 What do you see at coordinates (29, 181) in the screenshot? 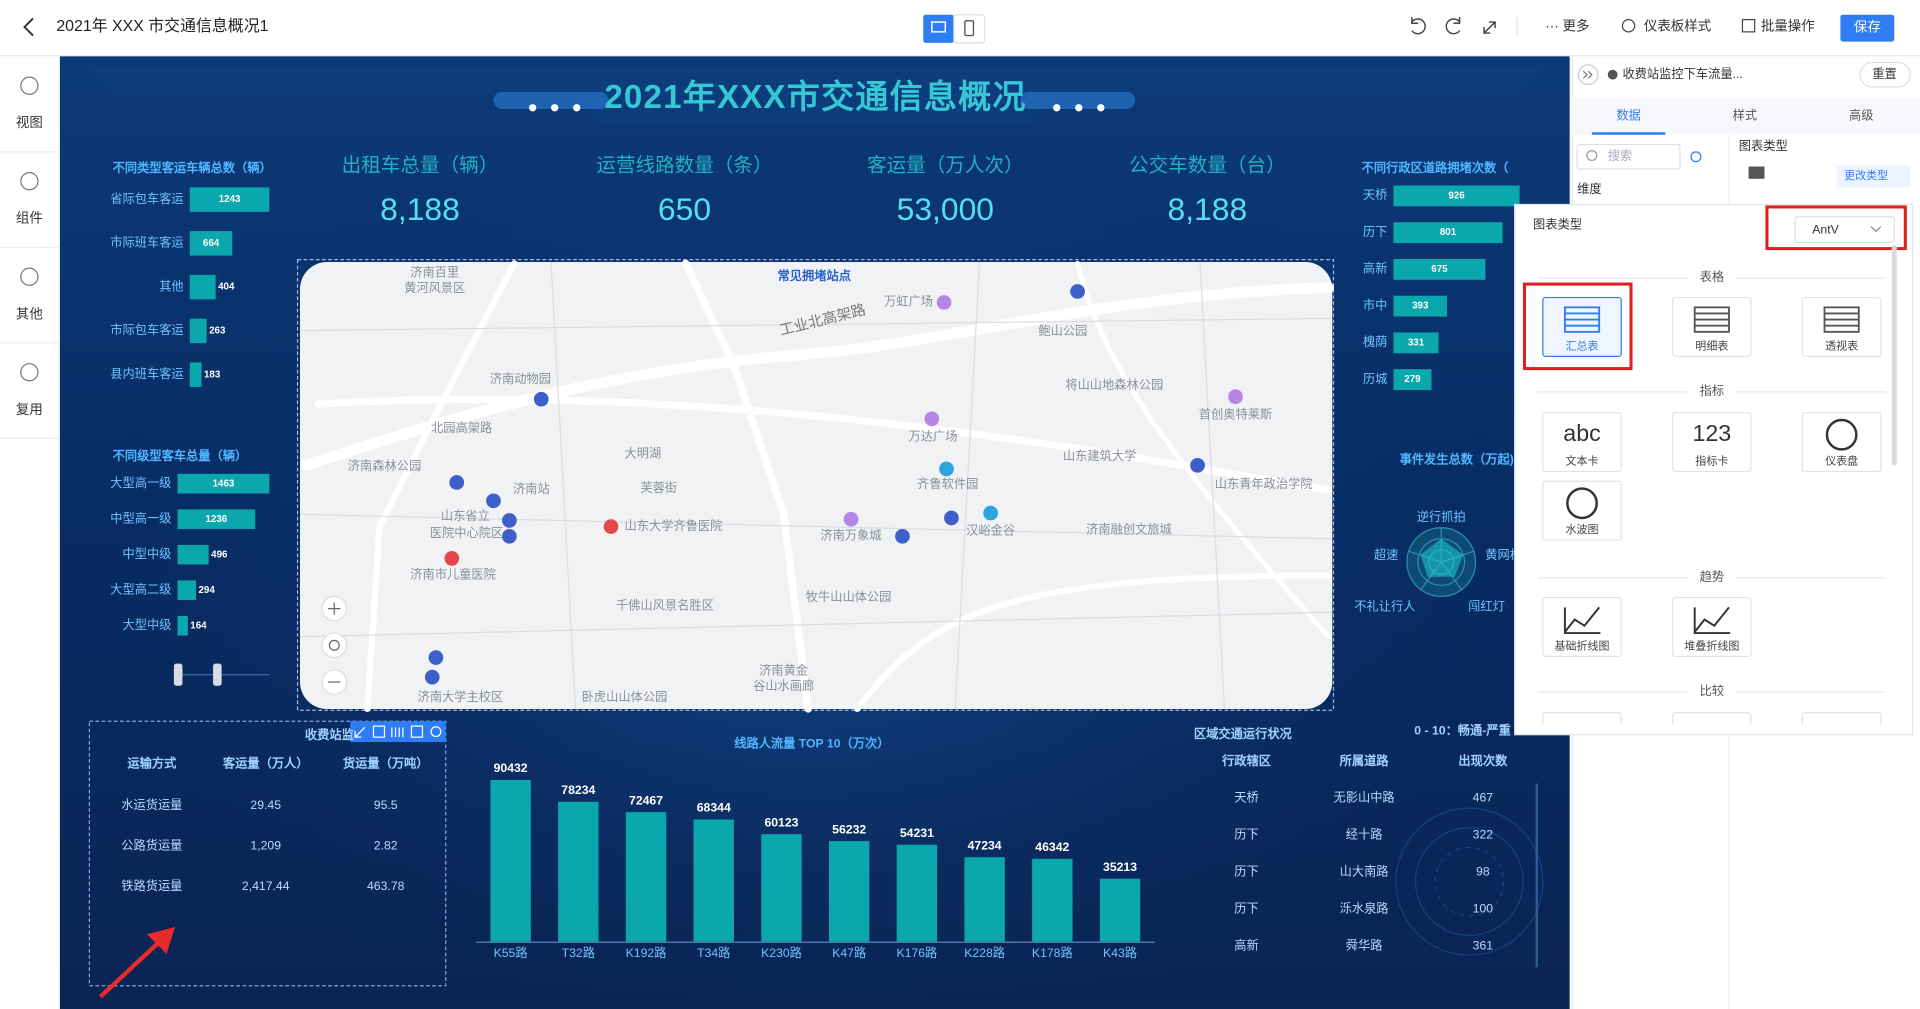
I see `component-icon` at bounding box center [29, 181].